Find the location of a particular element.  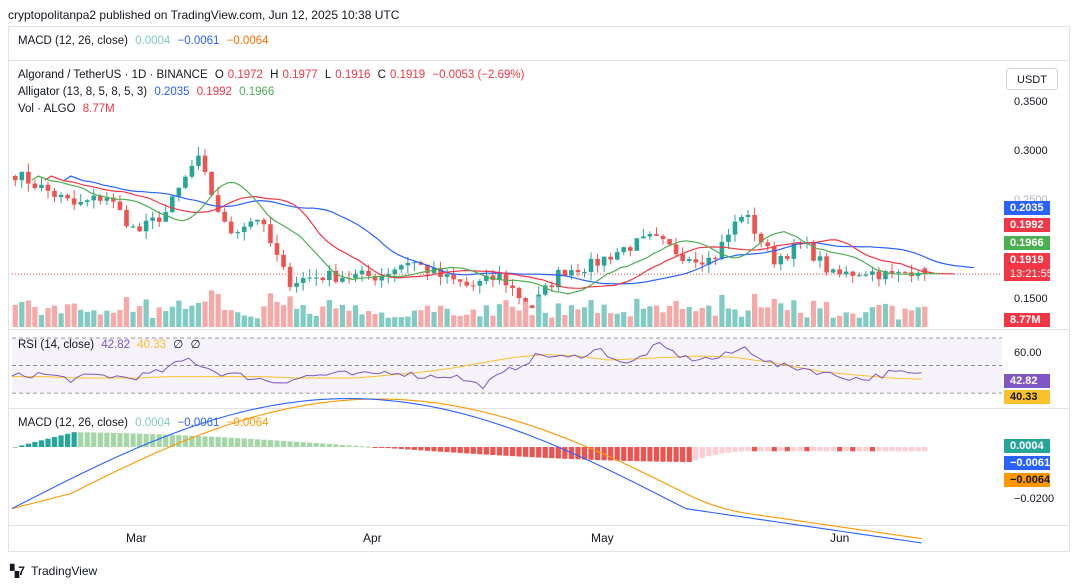

macd-value: −0.0061 is located at coordinates (198, 41).